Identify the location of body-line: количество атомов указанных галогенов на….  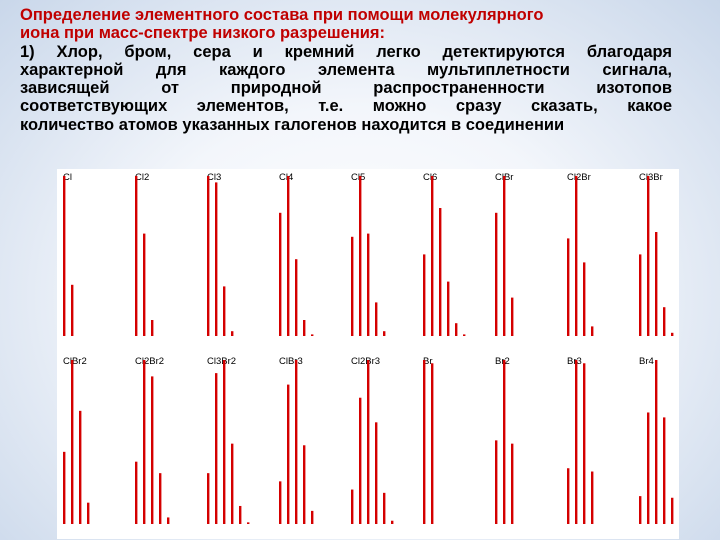
(292, 124).